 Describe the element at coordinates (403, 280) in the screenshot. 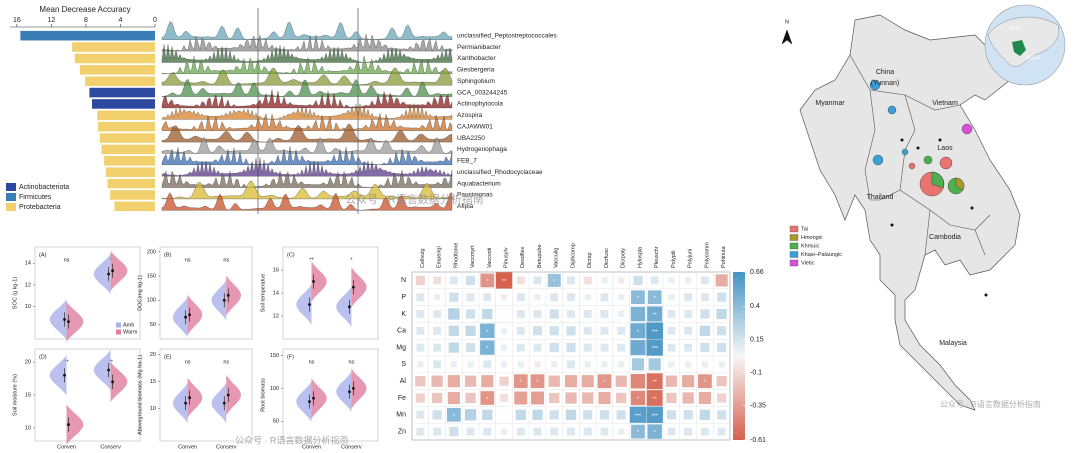

I see `row-label: N` at that location.